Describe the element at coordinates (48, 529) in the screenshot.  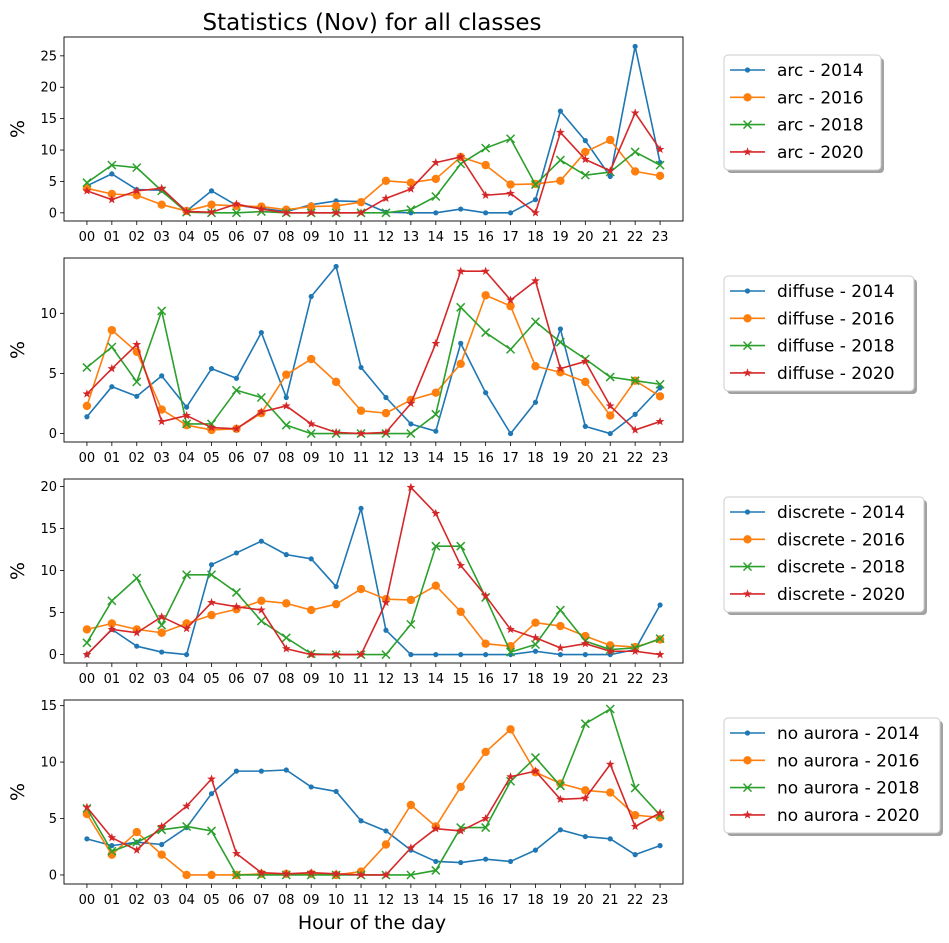
I see `y-tick-label: 15` at that location.